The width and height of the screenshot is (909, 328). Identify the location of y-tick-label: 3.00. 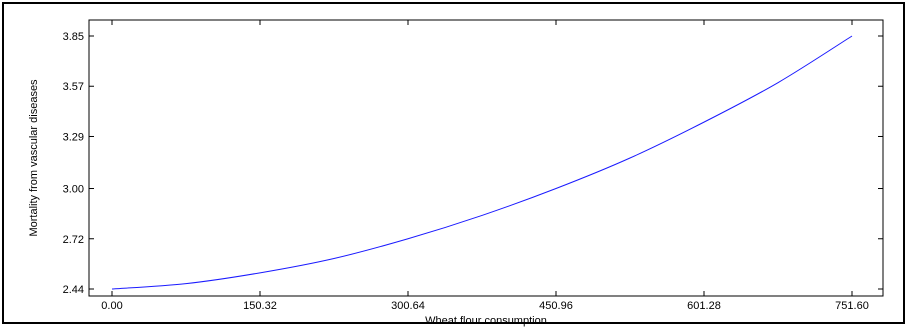
(73, 190).